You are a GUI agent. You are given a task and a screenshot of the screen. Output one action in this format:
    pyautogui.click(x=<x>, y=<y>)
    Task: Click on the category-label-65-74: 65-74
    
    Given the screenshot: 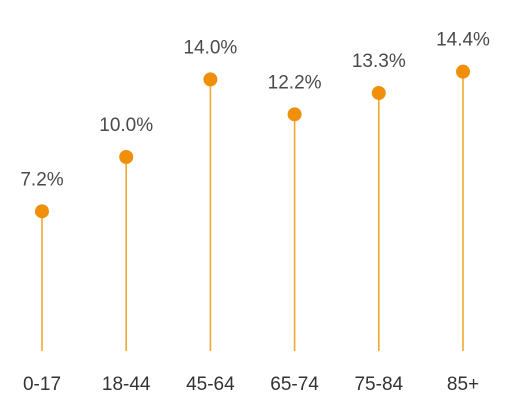 What is the action you would take?
    pyautogui.click(x=294, y=384)
    